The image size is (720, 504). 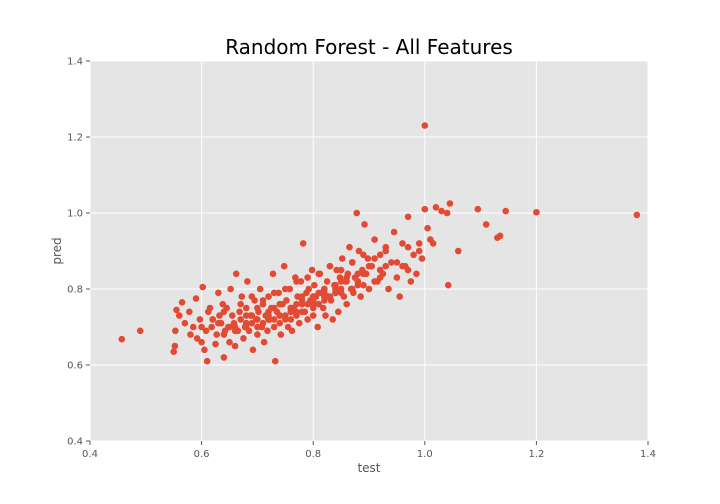 What do you see at coordinates (75, 138) in the screenshot?
I see `y-tick-label: 1.2` at bounding box center [75, 138].